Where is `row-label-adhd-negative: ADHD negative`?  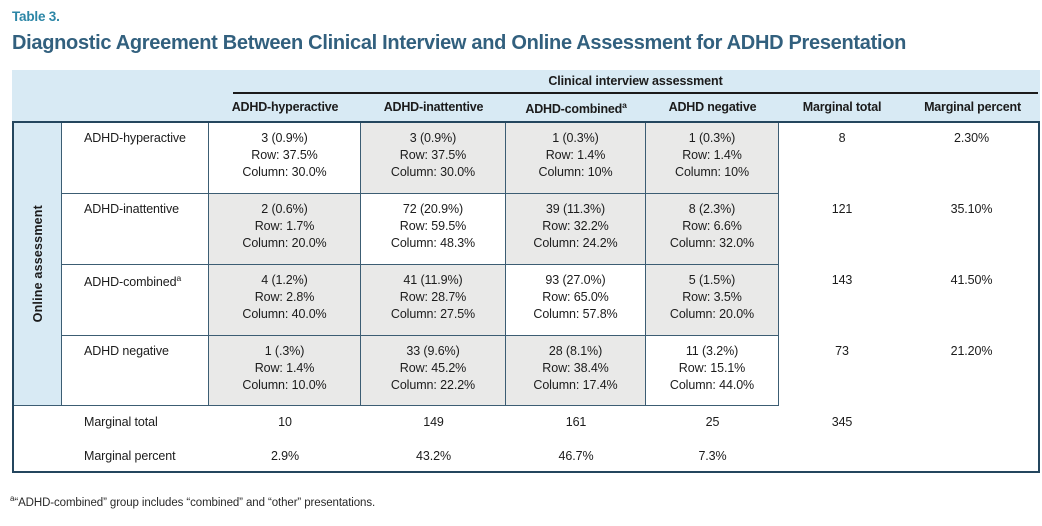
row-label-adhd-negative: ADHD negative is located at coordinates (135, 371).